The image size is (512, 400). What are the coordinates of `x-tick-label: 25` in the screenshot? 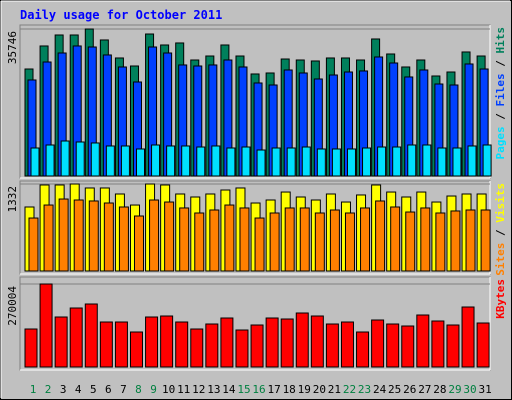 It's located at (394, 389).